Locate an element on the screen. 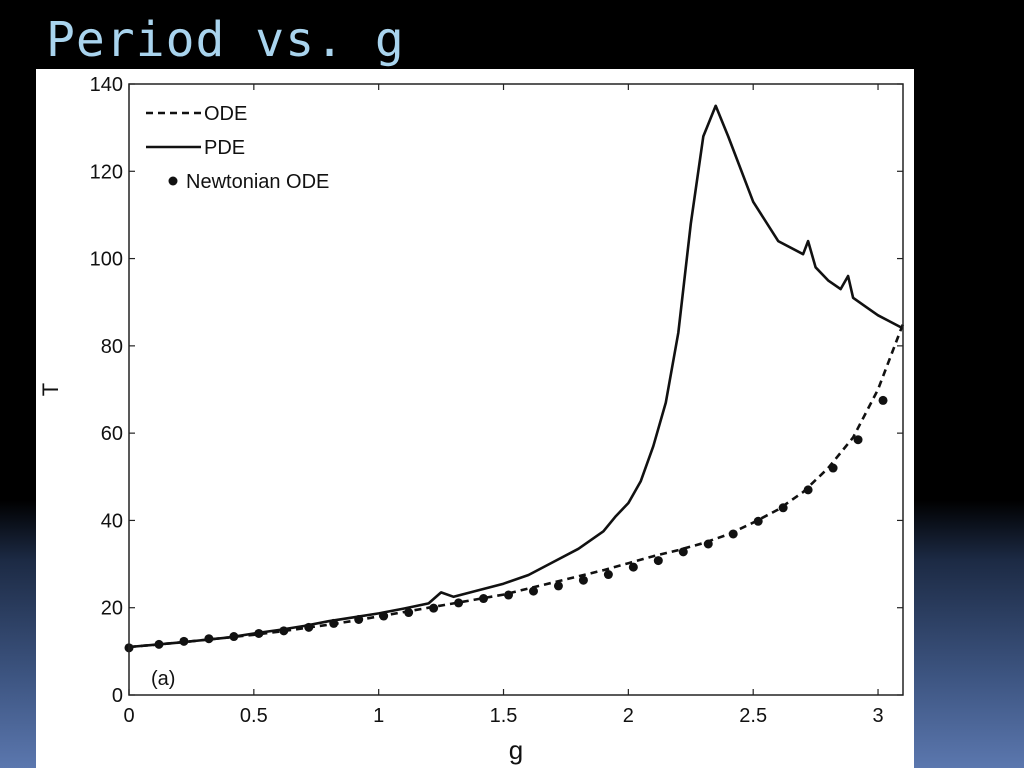  y-tick-label: 80 is located at coordinates (112, 347).